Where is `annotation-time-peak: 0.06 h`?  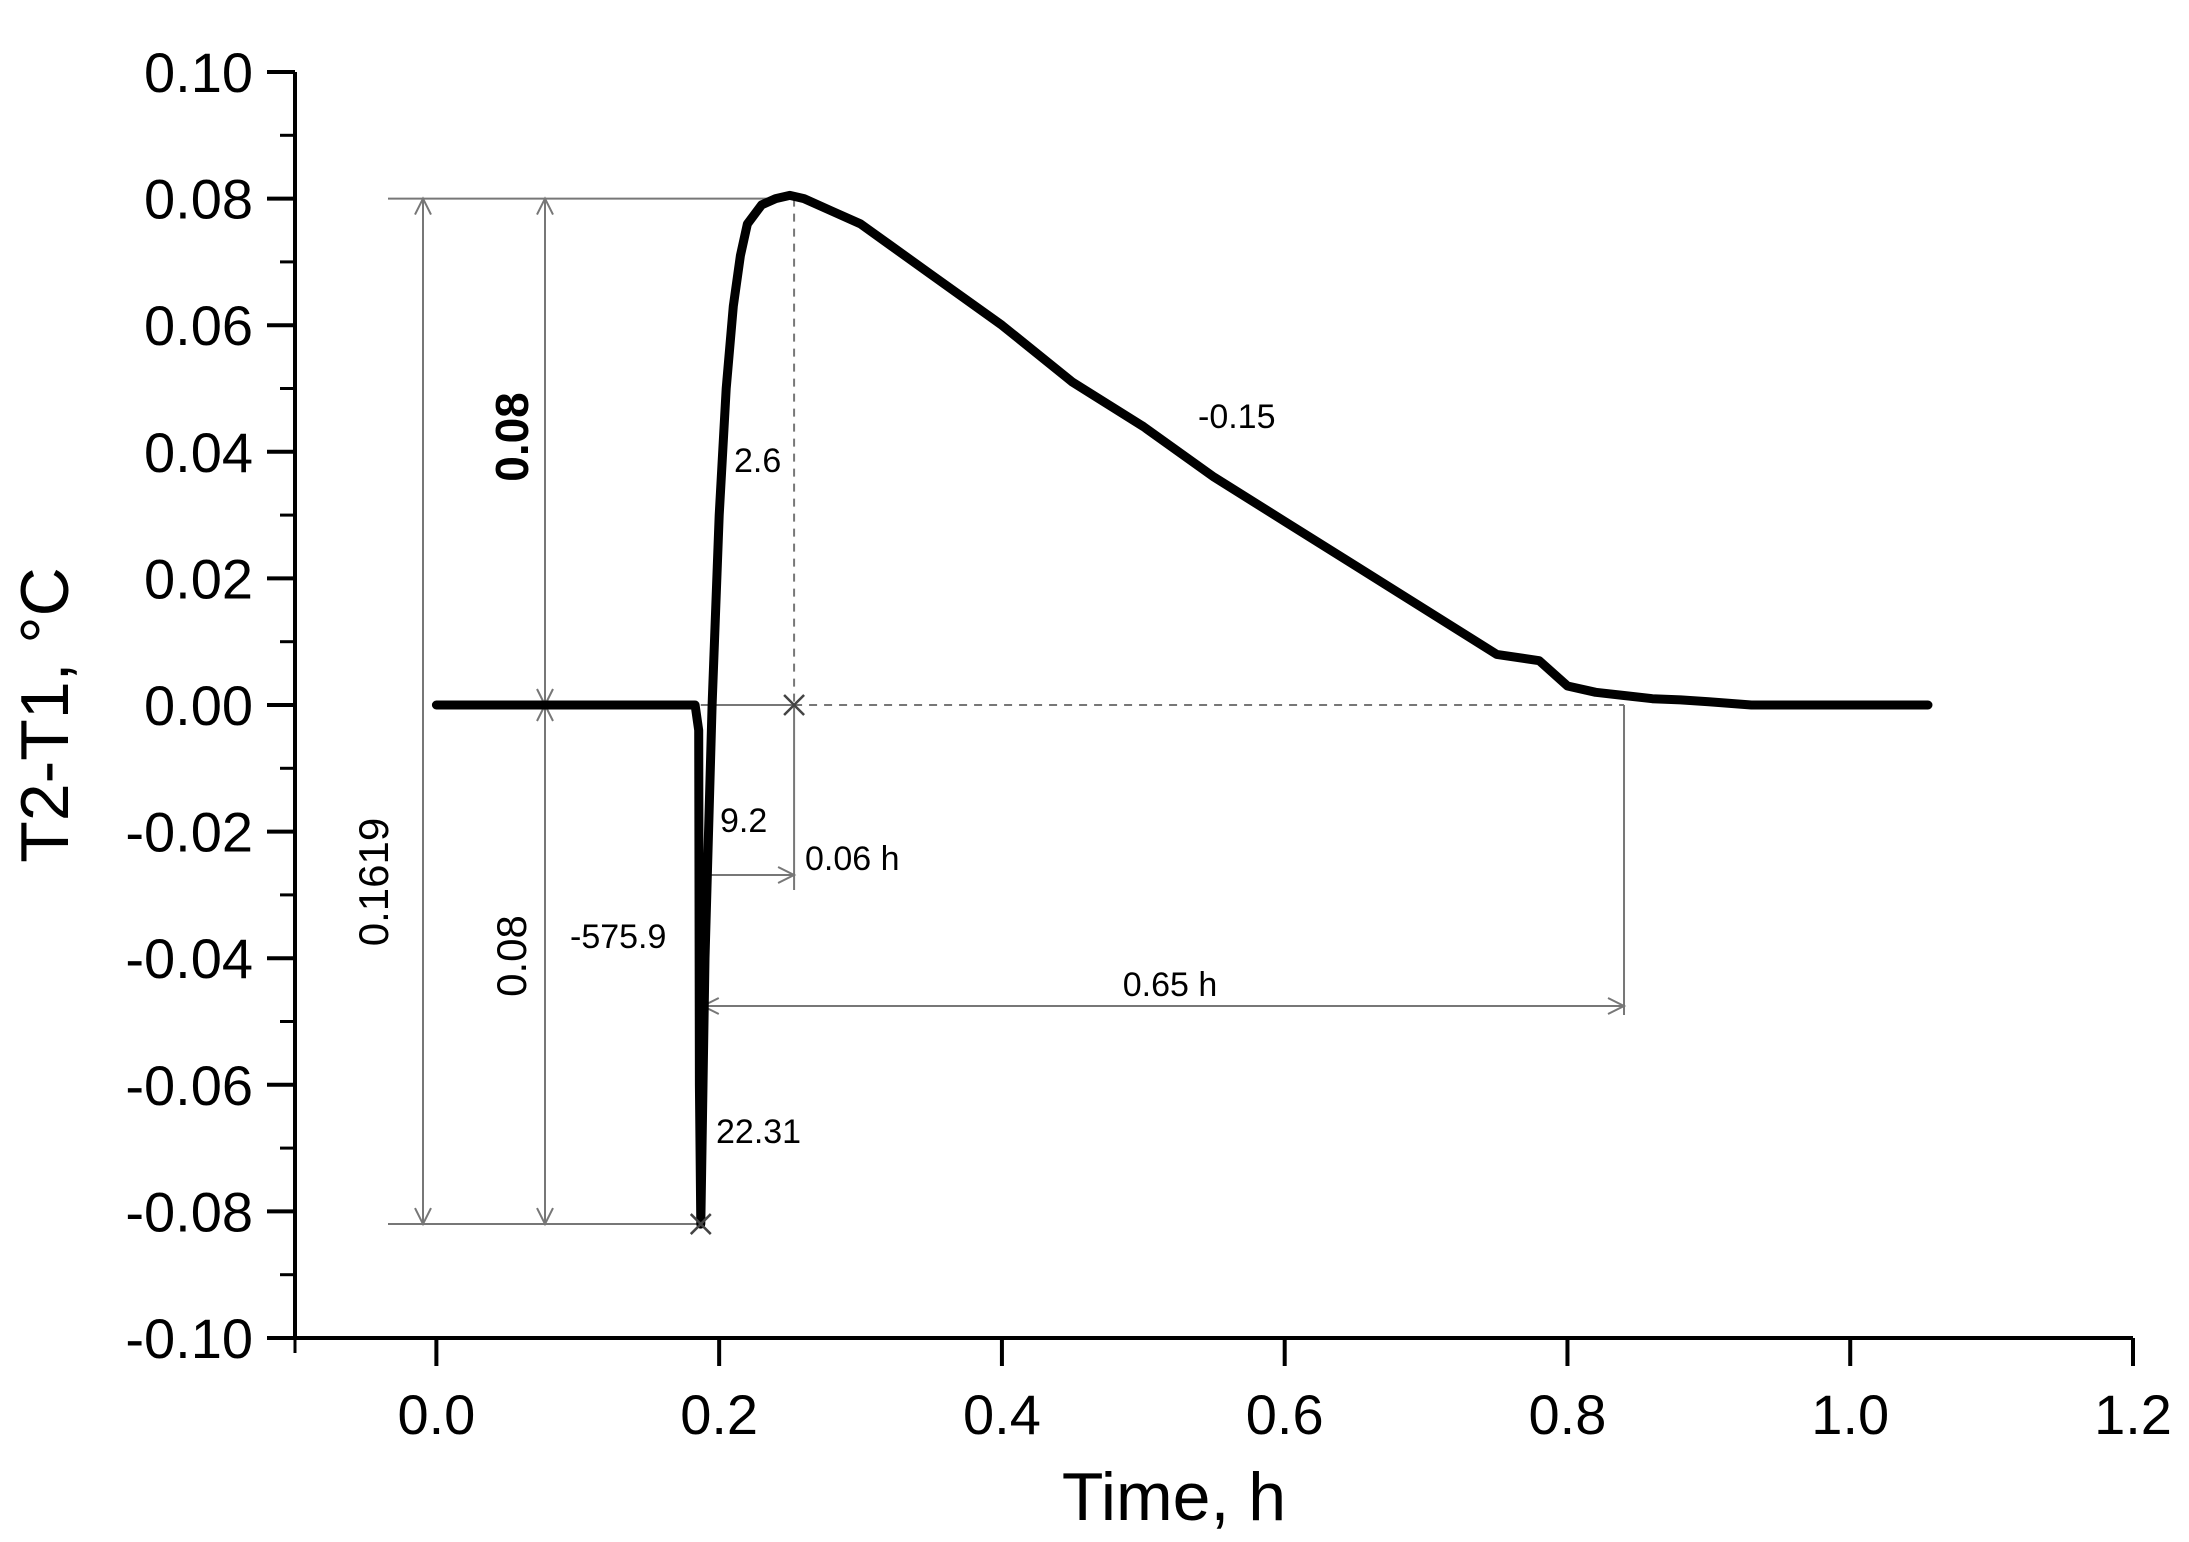 annotation-time-peak: 0.06 h is located at coordinates (852, 859).